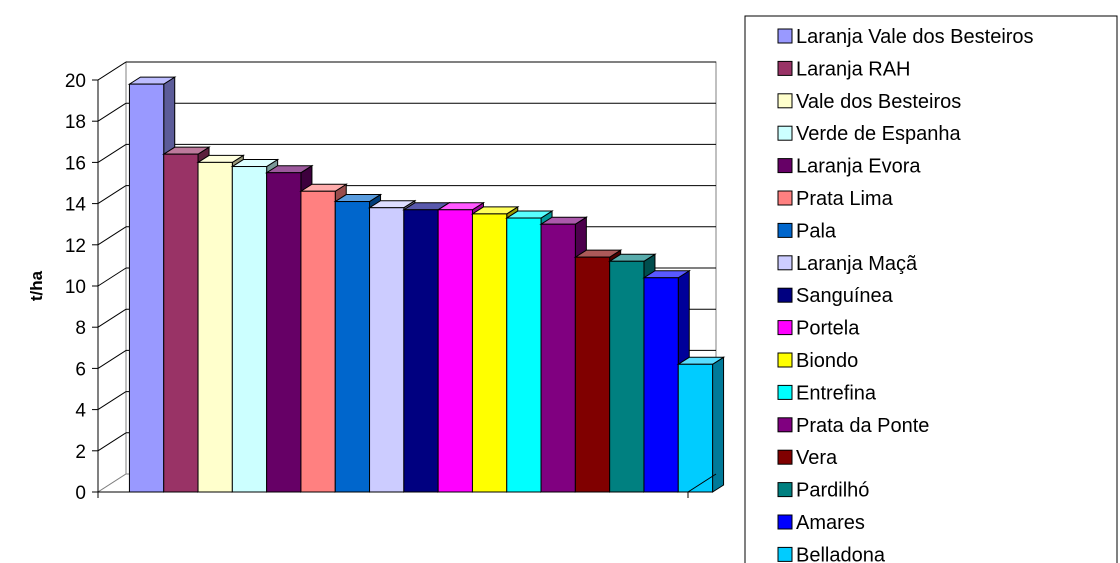 The image size is (1120, 563). Describe the element at coordinates (915, 37) in the screenshot. I see `legend-label: Laranja Vale dos Besteiros` at that location.